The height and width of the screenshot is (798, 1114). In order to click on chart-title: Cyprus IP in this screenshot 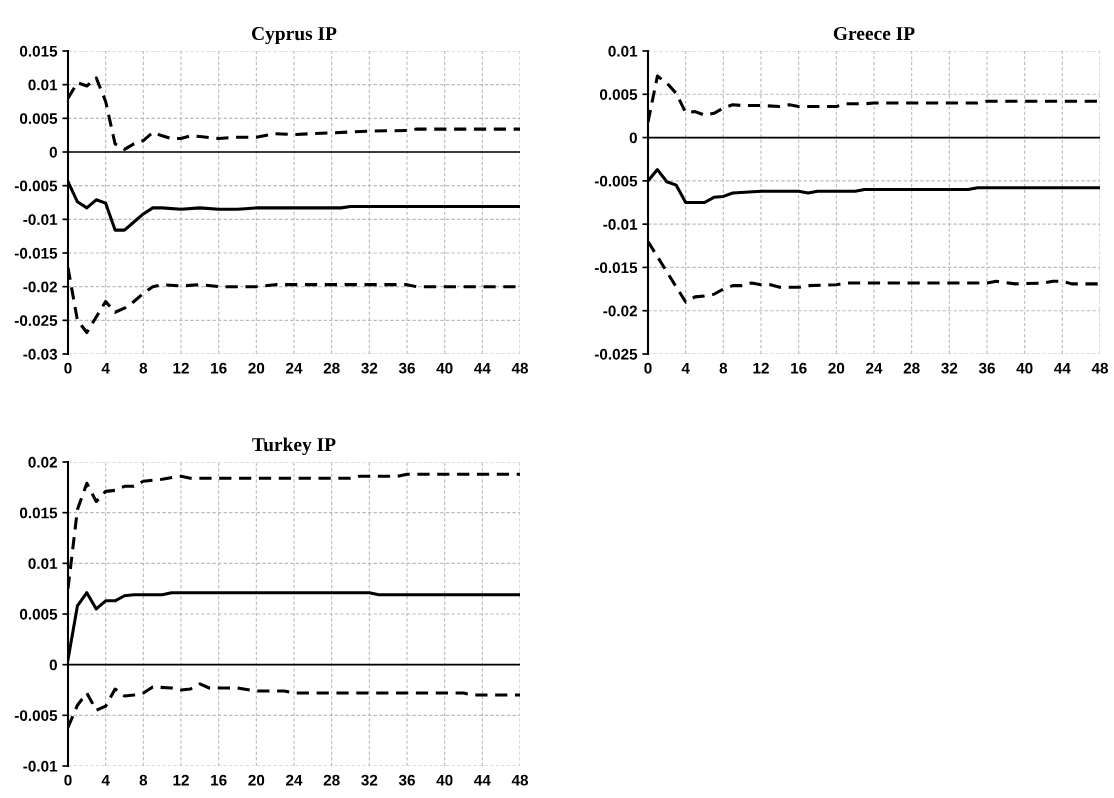, I will do `click(294, 36)`.